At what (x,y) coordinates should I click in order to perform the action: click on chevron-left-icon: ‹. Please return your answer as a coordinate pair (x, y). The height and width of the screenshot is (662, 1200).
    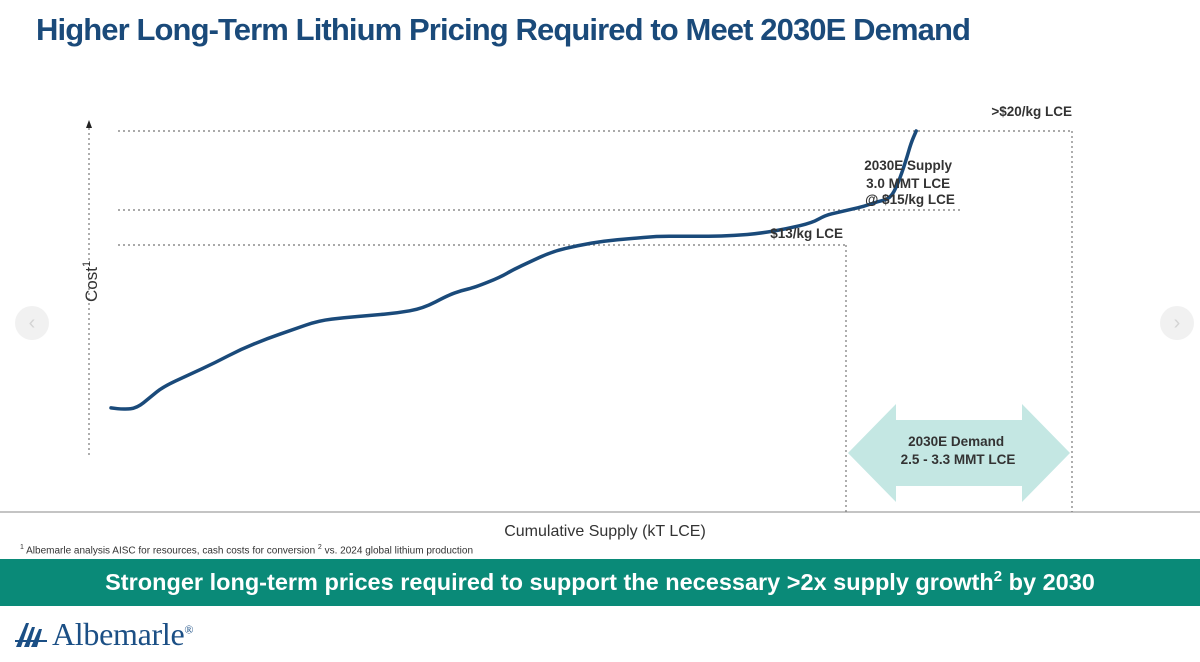
    Looking at the image, I should click on (32, 323).